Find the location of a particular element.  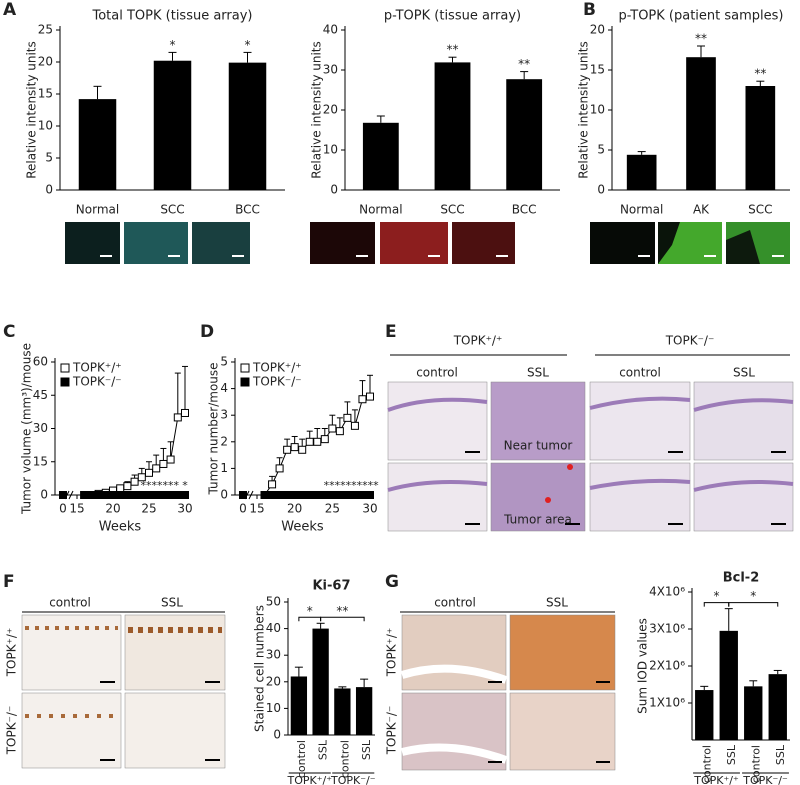

caption: Near tumor is located at coordinates (538, 446).